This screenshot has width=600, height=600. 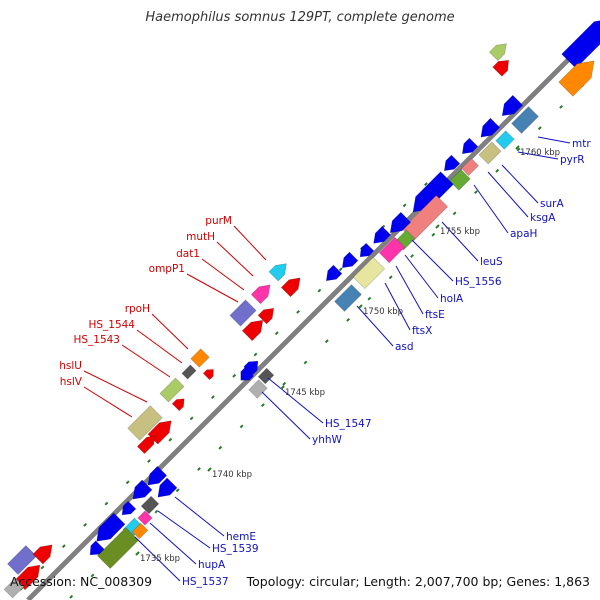 I want to click on scale-label: 1760 kbp, so click(x=540, y=153).